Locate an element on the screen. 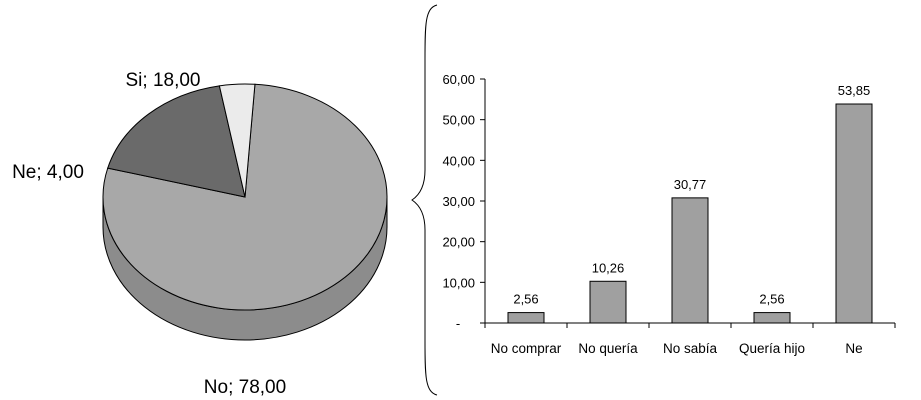 This screenshot has height=400, width=921. pie-label-si: Si; 18,00 is located at coordinates (163, 80).